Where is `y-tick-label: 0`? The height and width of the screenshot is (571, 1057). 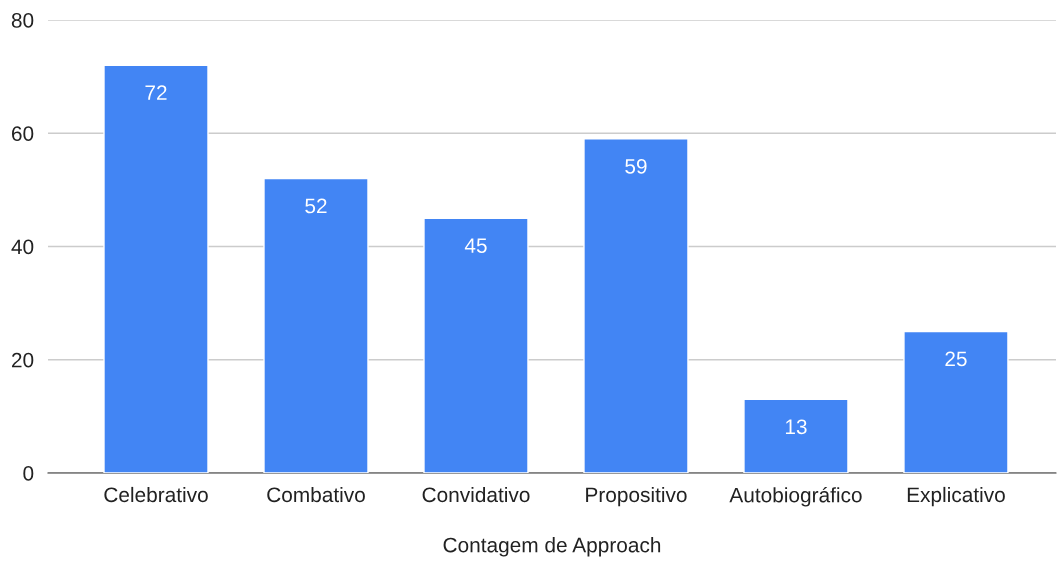
y-tick-label: 0 is located at coordinates (28, 473).